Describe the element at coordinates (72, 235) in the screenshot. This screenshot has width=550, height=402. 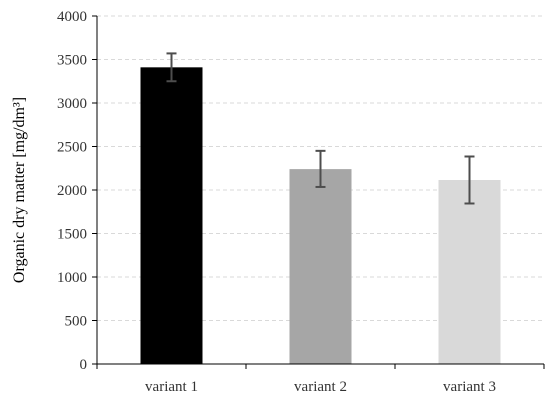
I see `y-tick-label: 1500` at that location.